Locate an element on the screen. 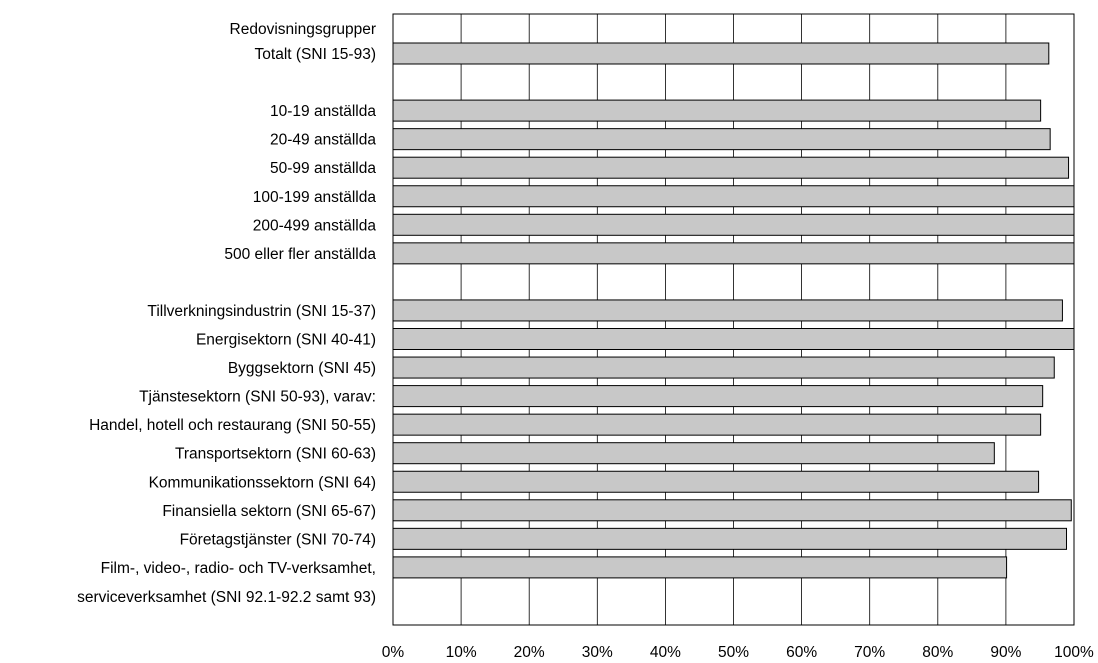  x-tick-label: 100% is located at coordinates (1074, 652).